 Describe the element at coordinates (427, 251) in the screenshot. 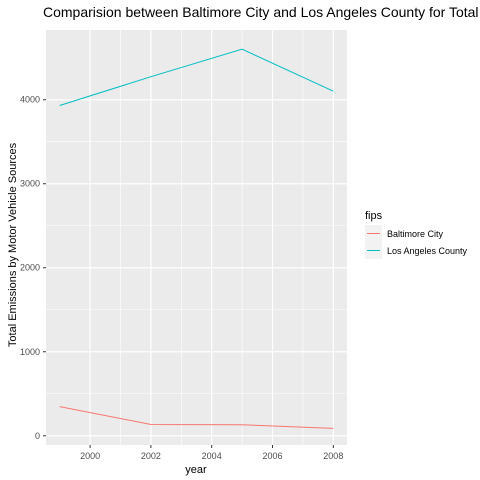

I see `legend-label: Los Angeles County` at that location.